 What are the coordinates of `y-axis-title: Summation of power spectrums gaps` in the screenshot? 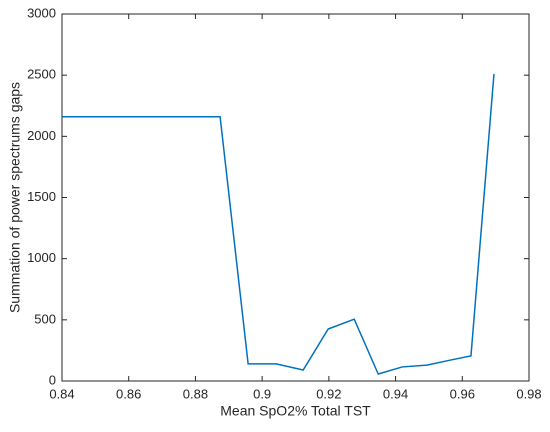 It's located at (15, 197).